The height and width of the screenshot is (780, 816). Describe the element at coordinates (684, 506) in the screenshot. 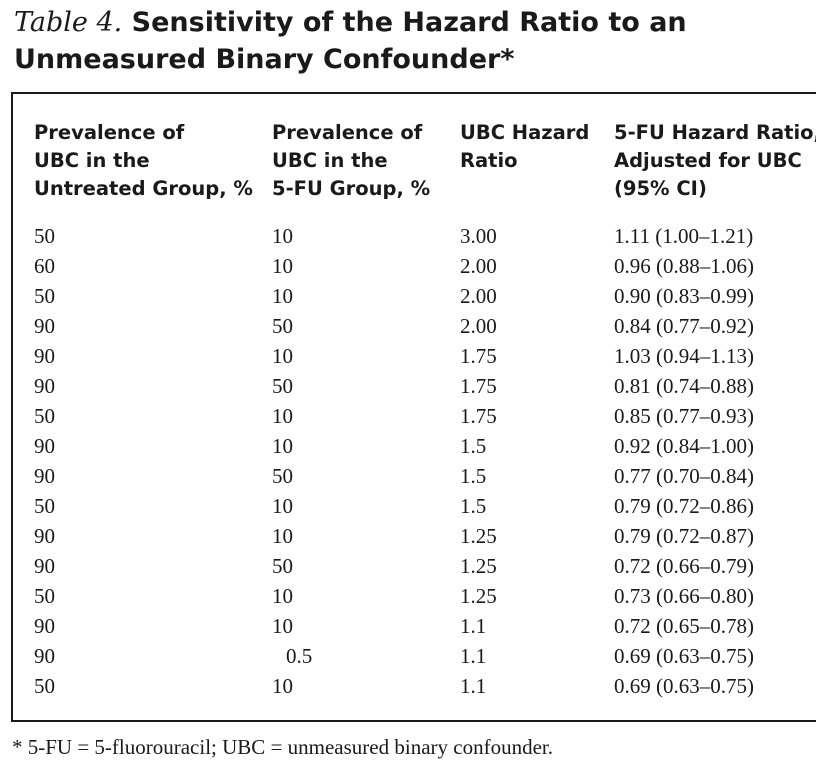

I see `cell-adjusted-hazard-ratio: 0.79 (0.72–0.86)` at that location.